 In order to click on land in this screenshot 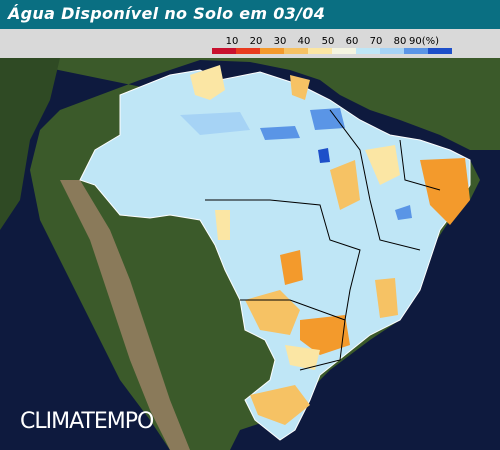, I will do `click(30, 144)`.